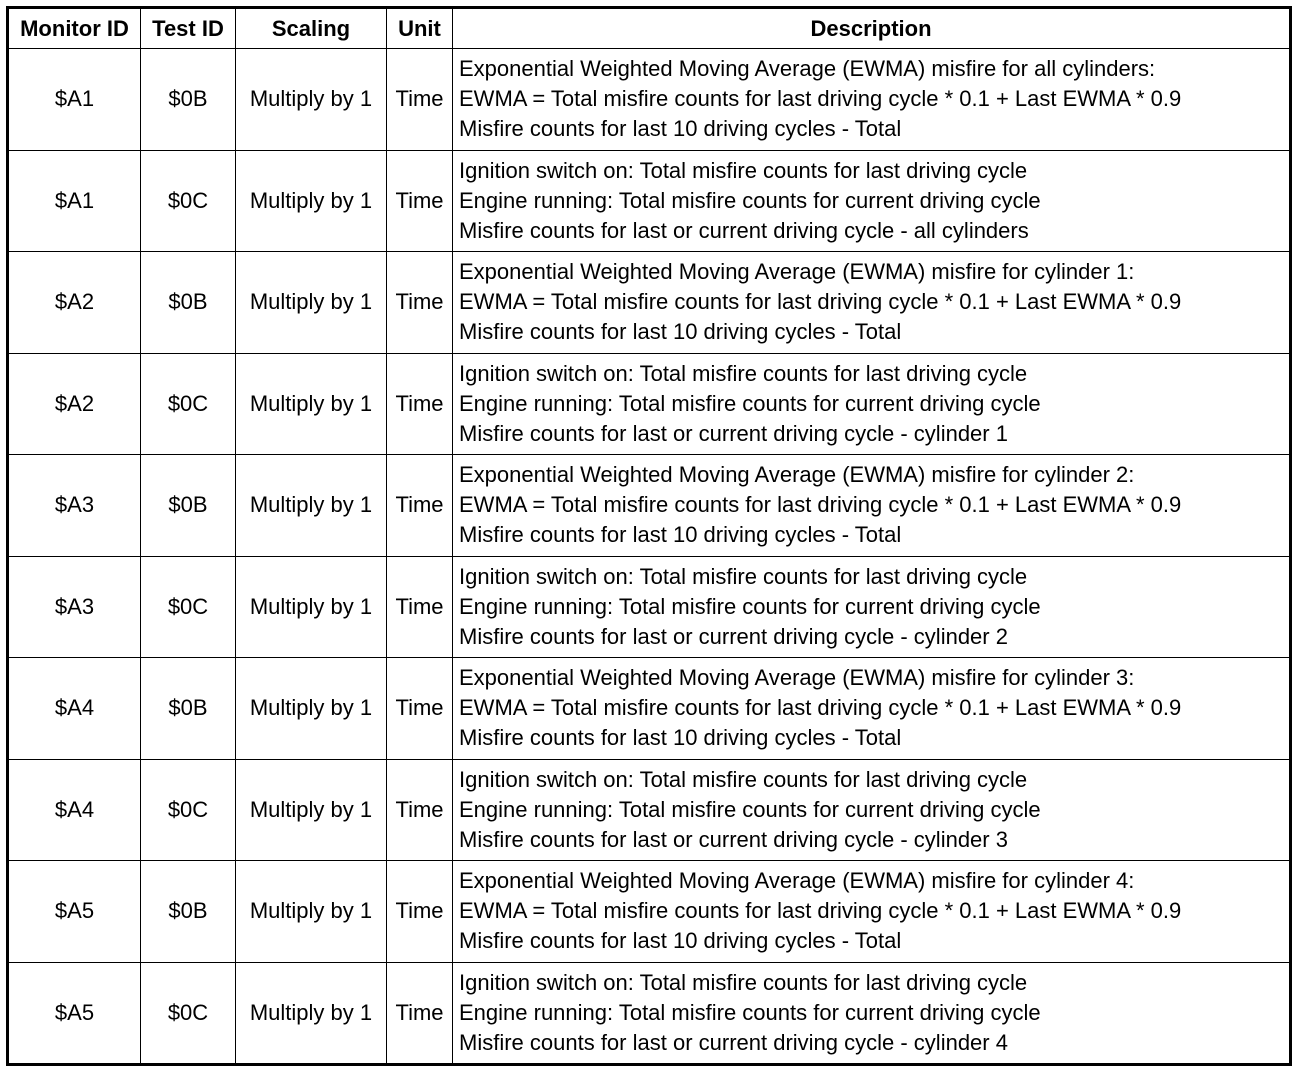  I want to click on header-description: Description, so click(871, 28).